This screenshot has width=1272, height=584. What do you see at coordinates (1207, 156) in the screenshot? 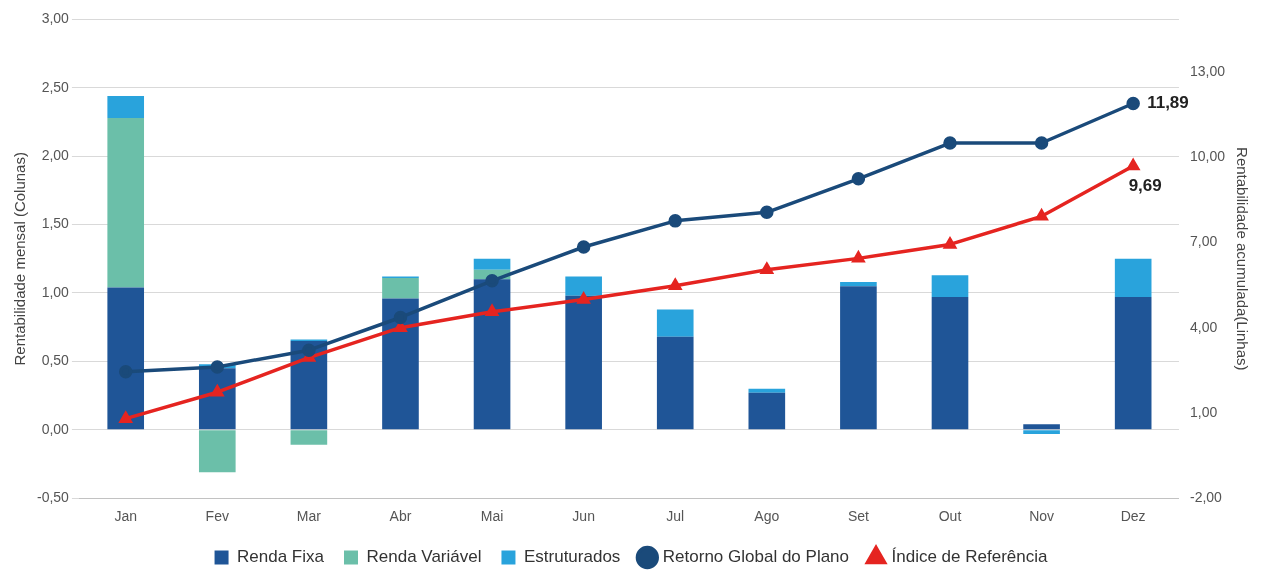
I see `y2-tick-label: 10,00` at bounding box center [1207, 156].